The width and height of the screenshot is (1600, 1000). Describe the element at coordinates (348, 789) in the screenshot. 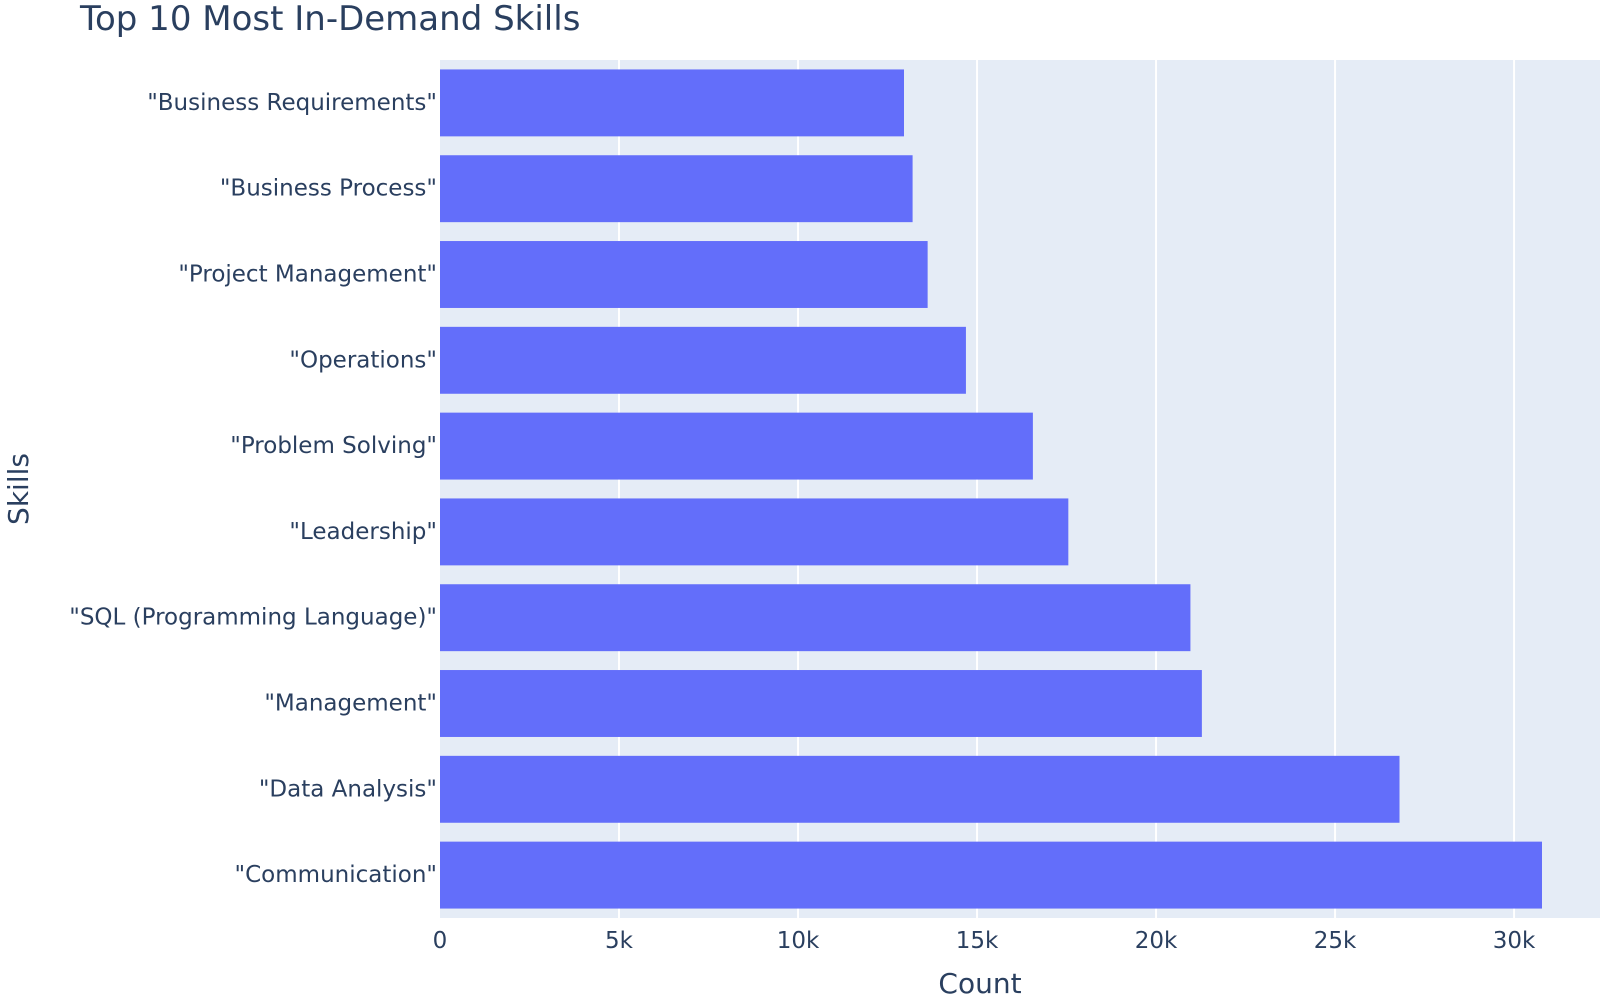

I see `y-tick-label: "Data Analysis"` at that location.